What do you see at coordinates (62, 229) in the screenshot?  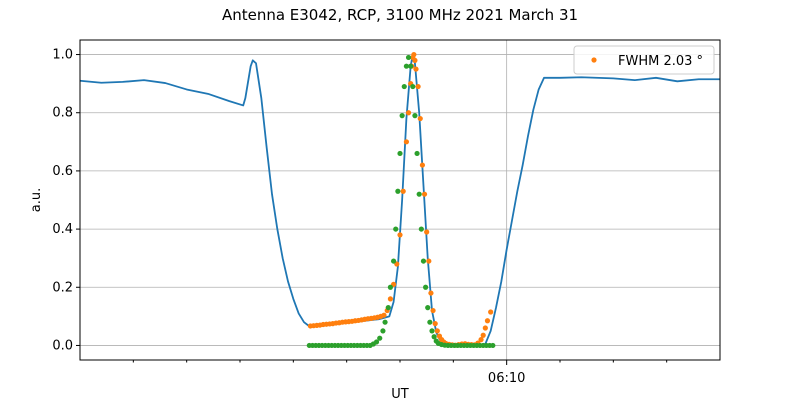 I see `y-tick-label: 0.4` at bounding box center [62, 229].